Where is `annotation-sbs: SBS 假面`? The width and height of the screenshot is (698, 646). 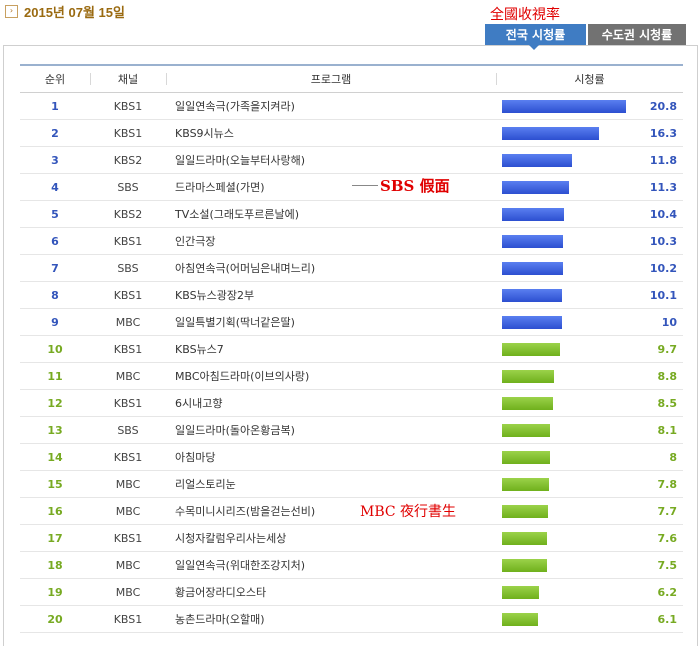
annotation-sbs: SBS 假面 is located at coordinates (415, 186).